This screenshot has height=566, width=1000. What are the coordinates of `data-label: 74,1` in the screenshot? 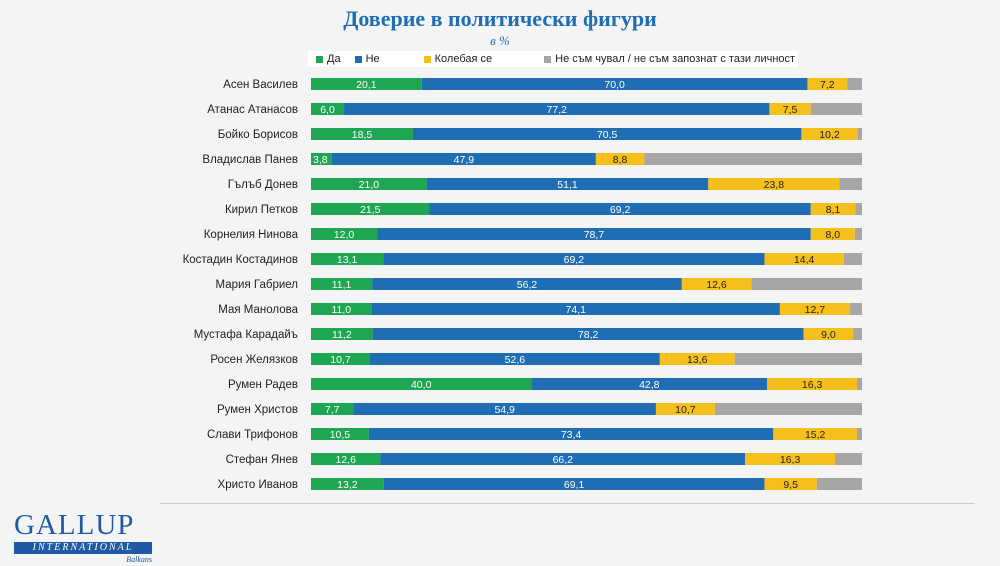 It's located at (576, 310).